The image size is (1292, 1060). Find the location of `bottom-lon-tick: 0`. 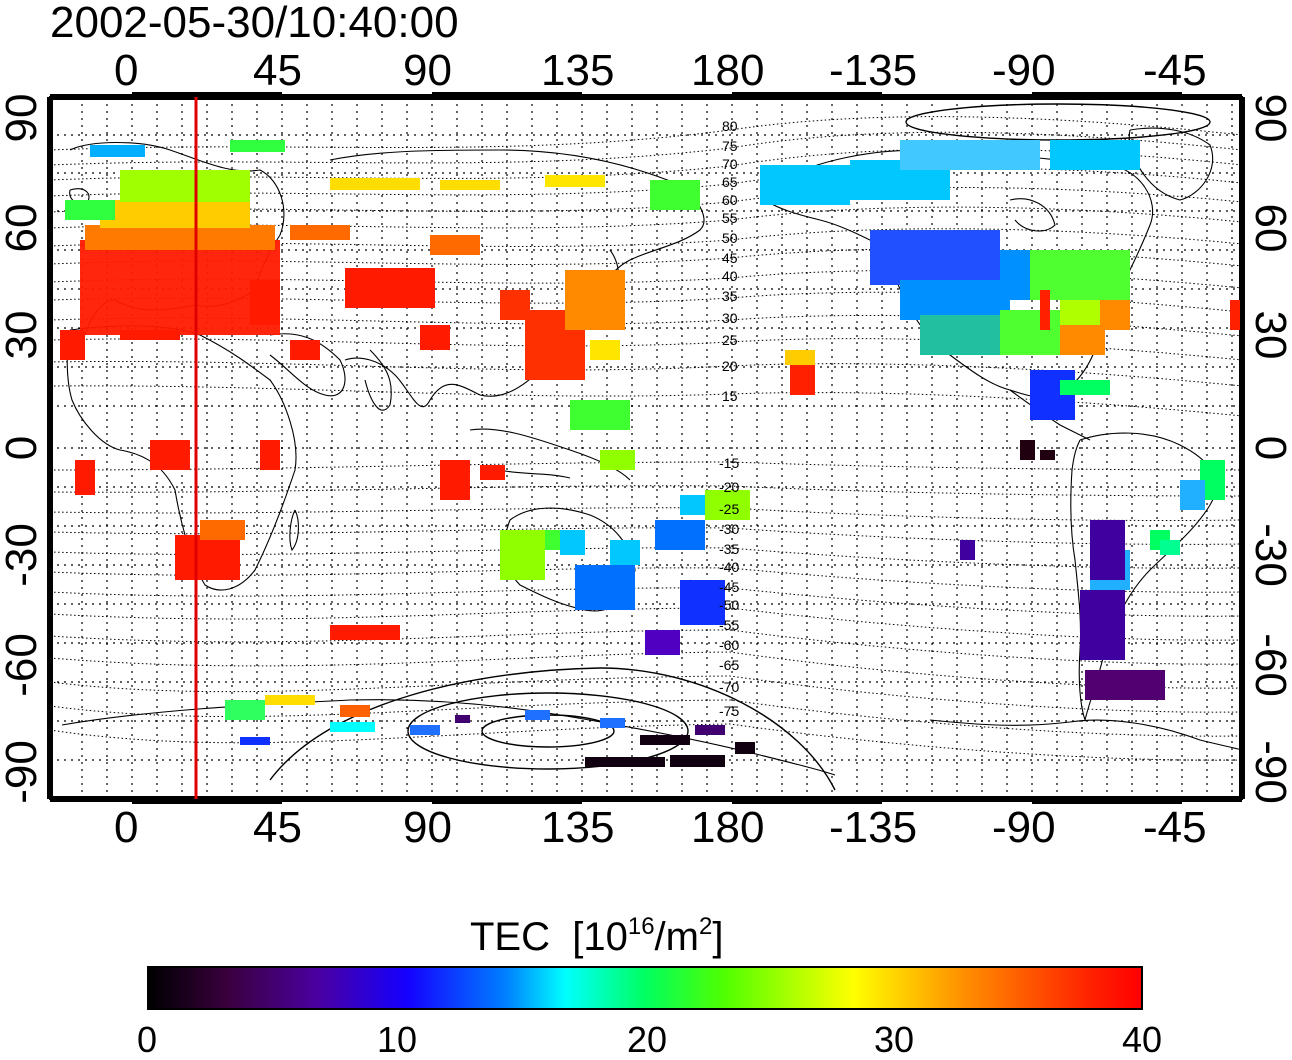

bottom-lon-tick: 0 is located at coordinates (126, 827).